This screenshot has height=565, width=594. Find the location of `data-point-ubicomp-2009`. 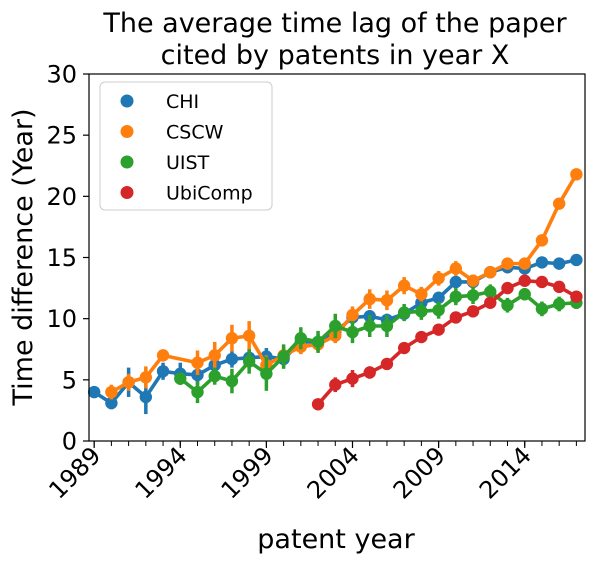

data-point-ubicomp-2009 is located at coordinates (438, 329).